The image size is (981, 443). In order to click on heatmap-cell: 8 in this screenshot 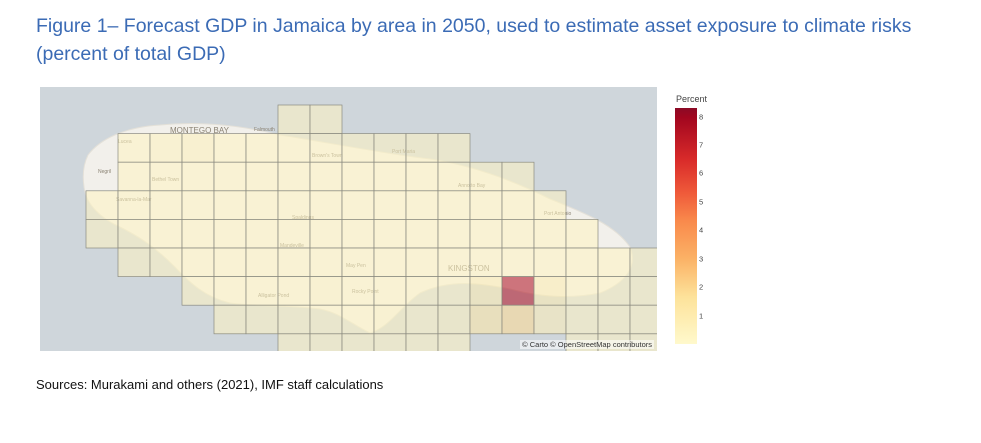, I will do `click(518, 291)`.